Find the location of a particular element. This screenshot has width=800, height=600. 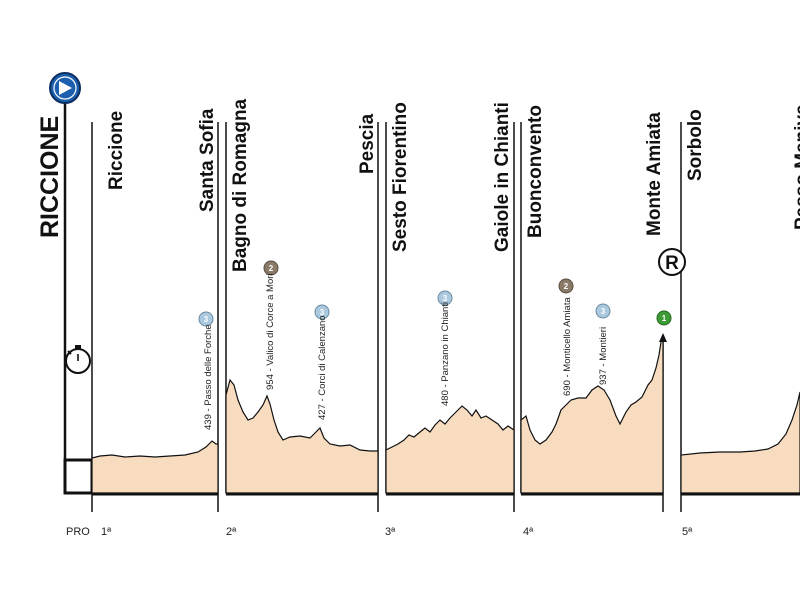

stopwatch-icon is located at coordinates (78, 359).